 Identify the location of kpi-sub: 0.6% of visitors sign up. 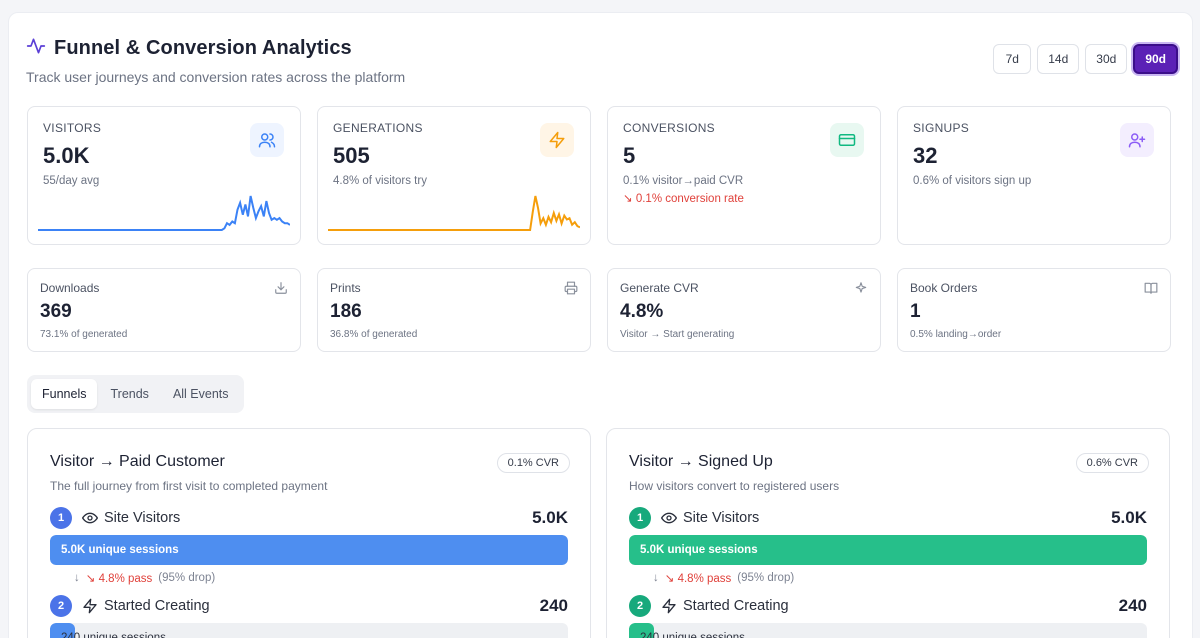
(972, 181).